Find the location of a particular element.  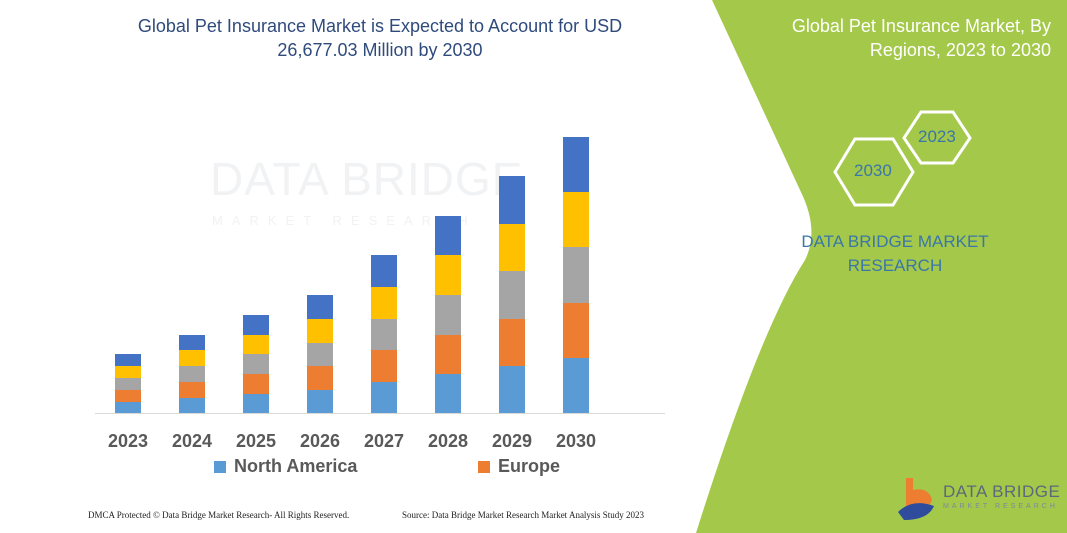

x-tick-label: 2024 is located at coordinates (192, 441).